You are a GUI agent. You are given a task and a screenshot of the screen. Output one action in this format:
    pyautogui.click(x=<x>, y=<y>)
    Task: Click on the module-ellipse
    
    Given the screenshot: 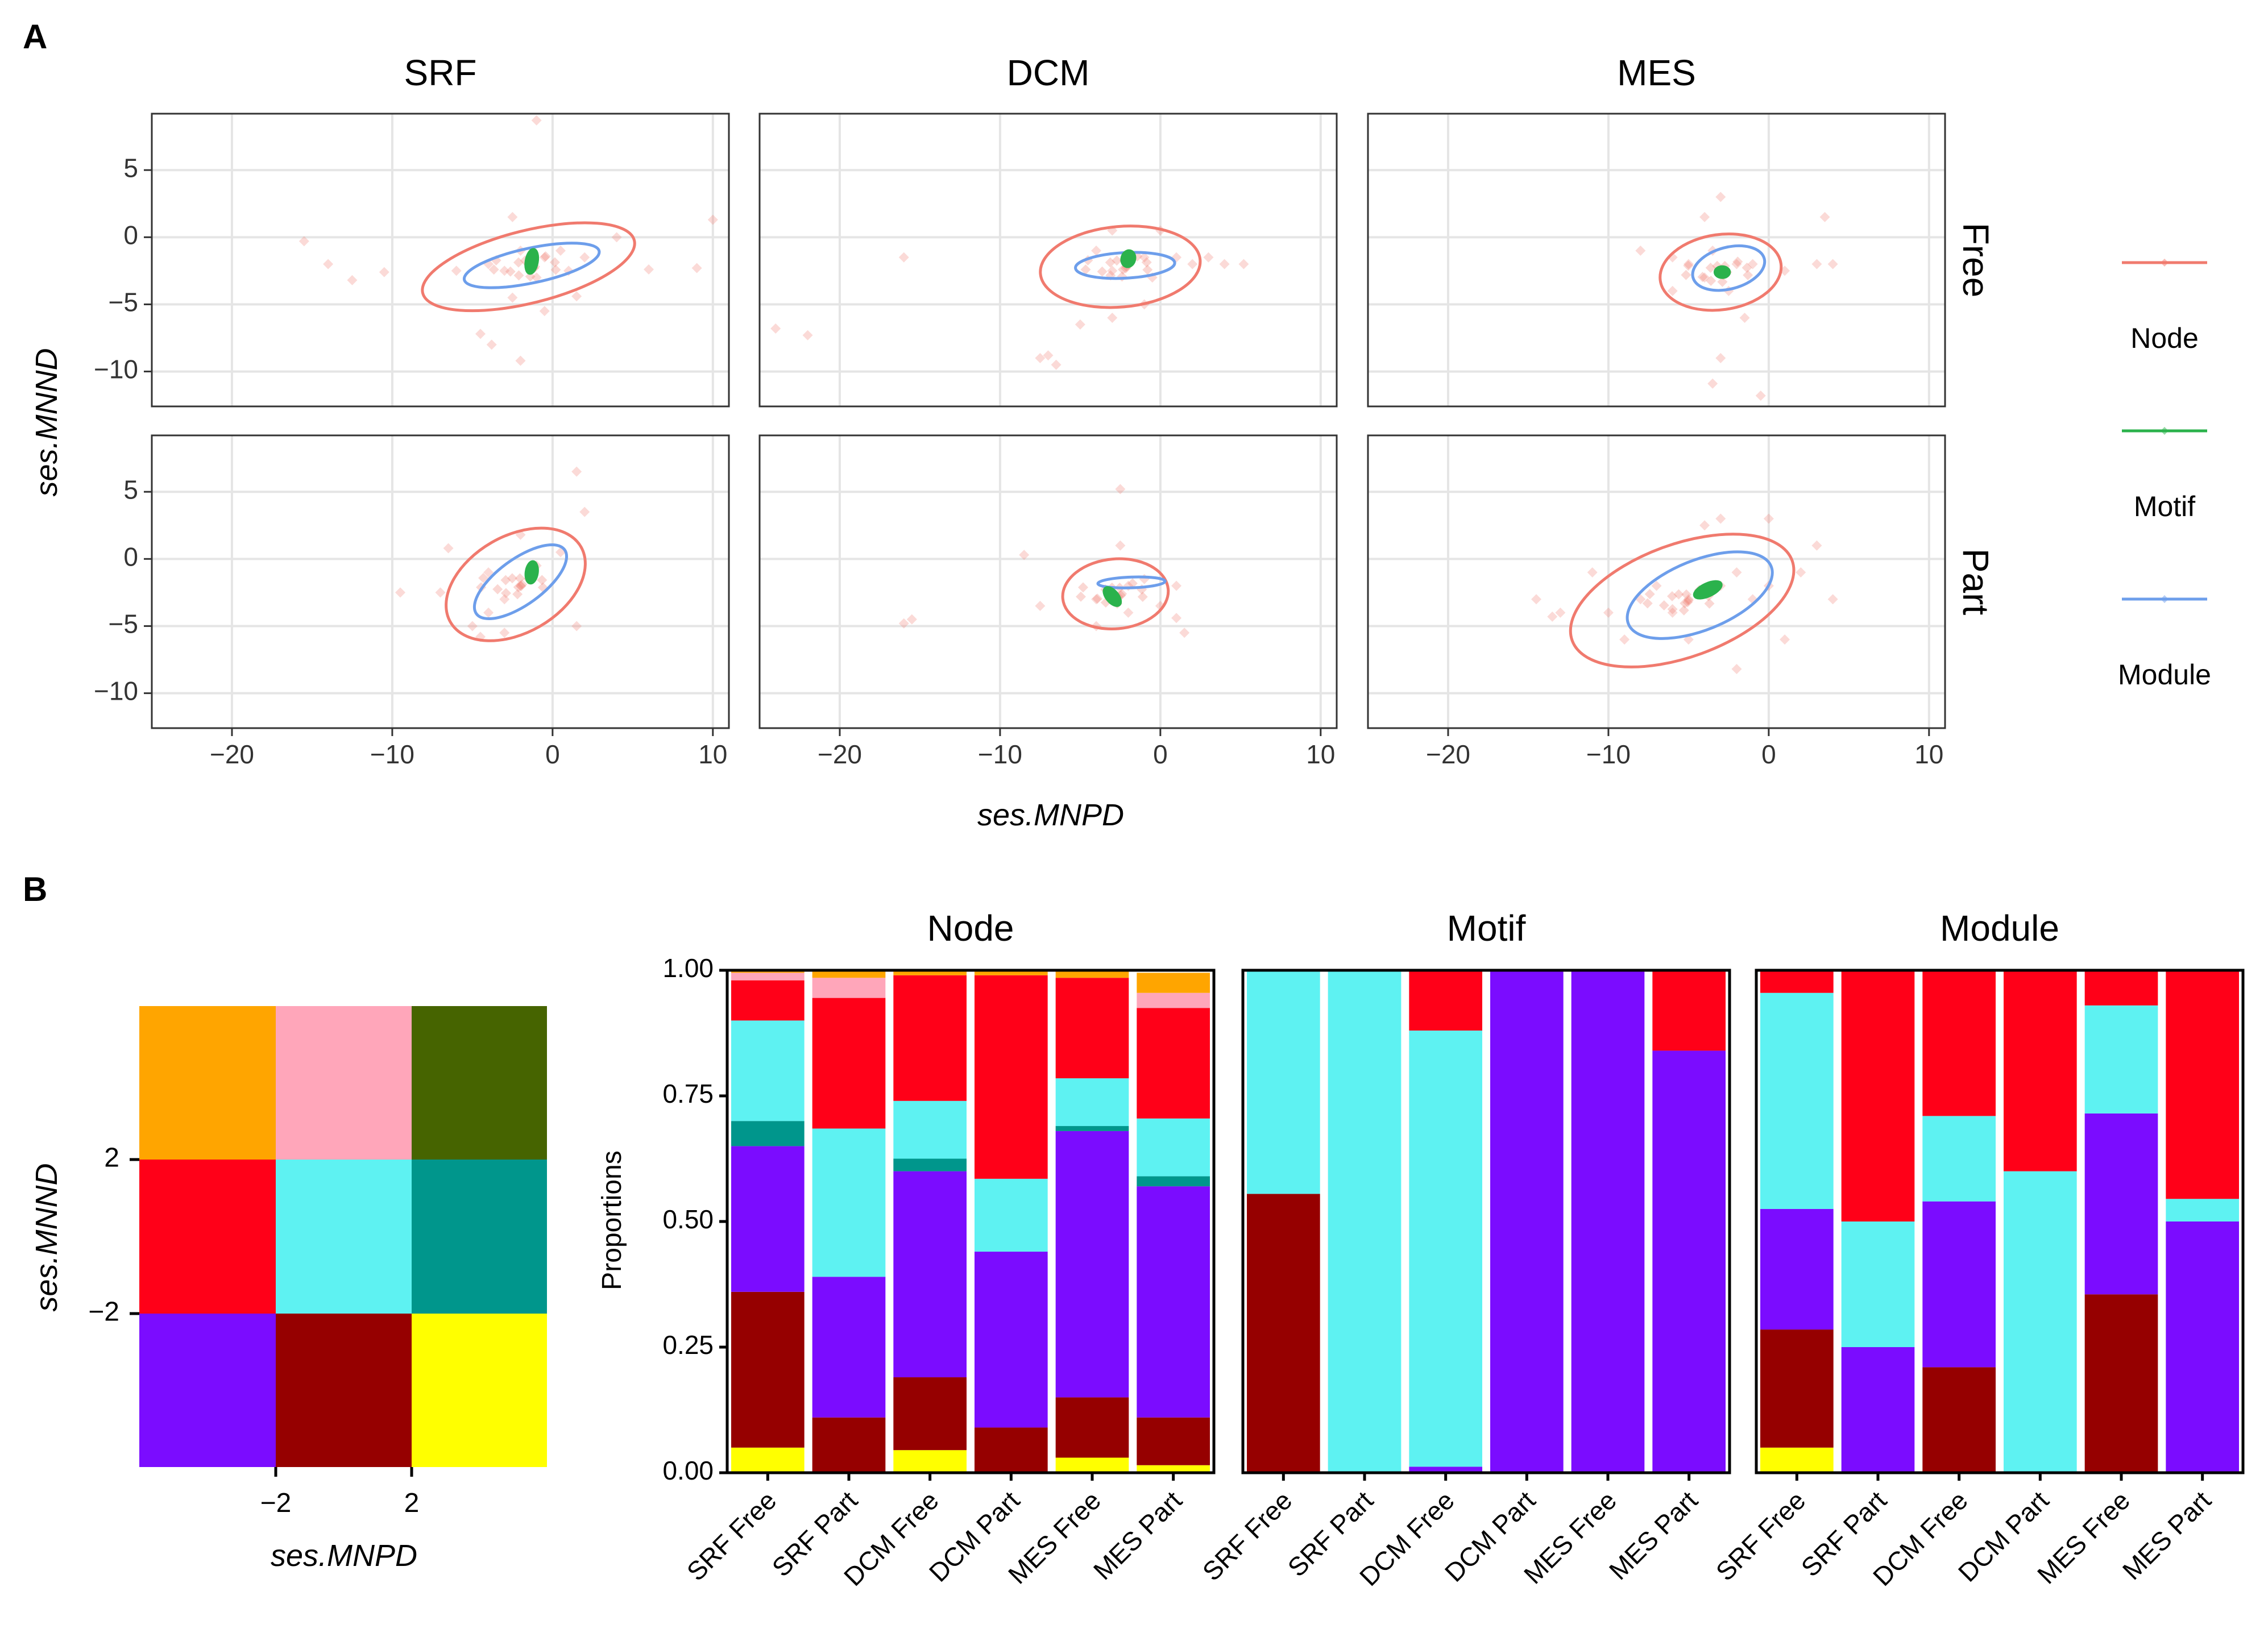 What is the action you would take?
    pyautogui.click(x=520, y=582)
    